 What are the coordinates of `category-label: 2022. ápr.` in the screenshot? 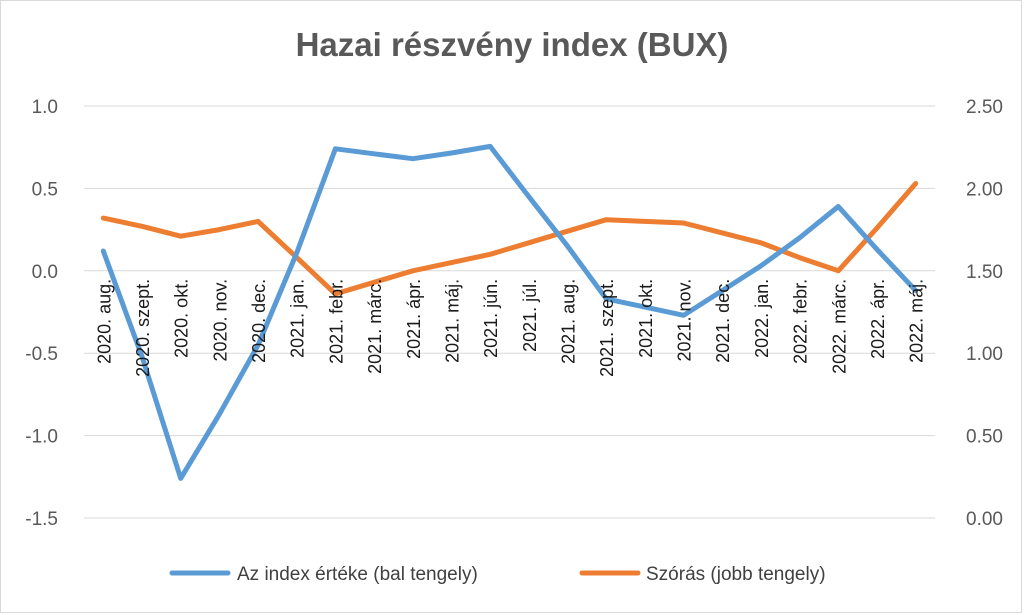 It's located at (878, 319).